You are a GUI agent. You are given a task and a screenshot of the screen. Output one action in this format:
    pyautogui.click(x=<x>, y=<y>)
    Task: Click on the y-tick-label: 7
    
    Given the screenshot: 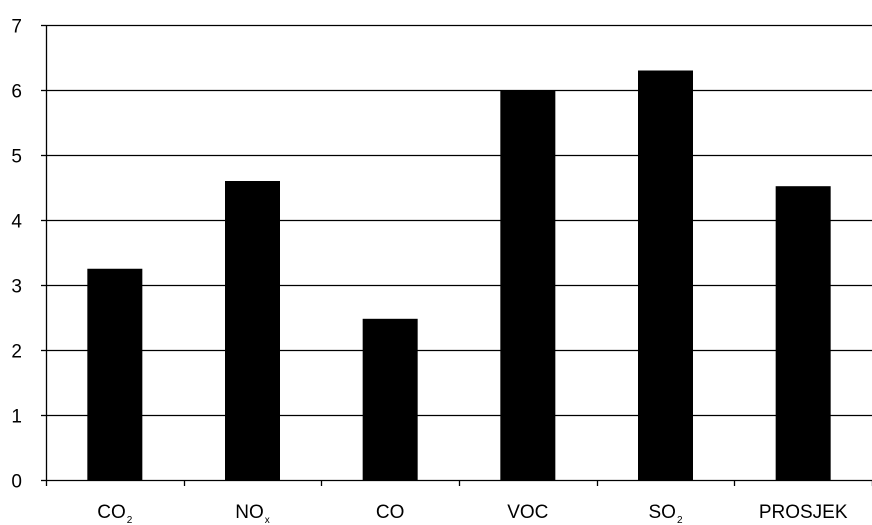 What is the action you would take?
    pyautogui.click(x=16, y=27)
    